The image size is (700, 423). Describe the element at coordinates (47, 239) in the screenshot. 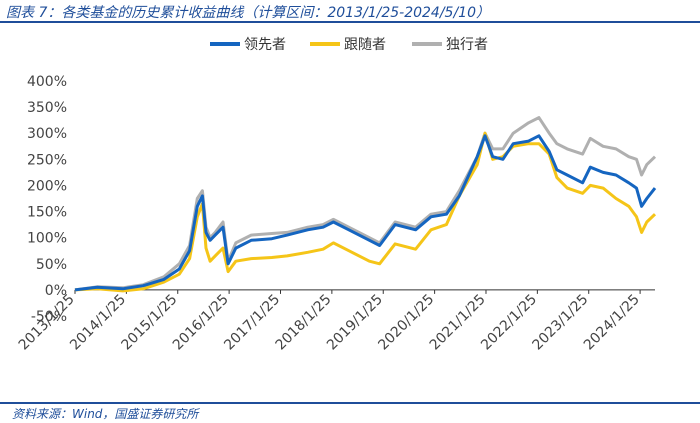

I see `y-tick-label: 100%` at that location.